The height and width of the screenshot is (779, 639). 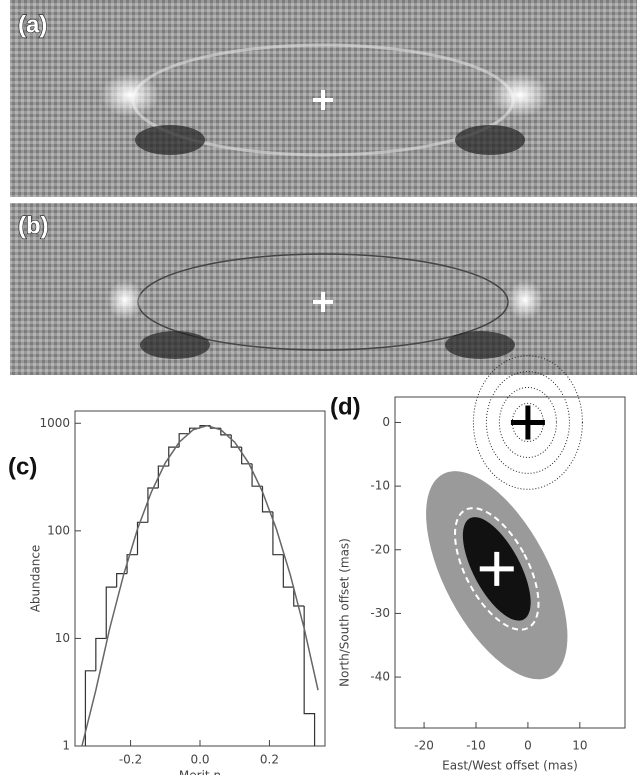 What do you see at coordinates (33, 225) in the screenshot?
I see `panel-label: (b)` at bounding box center [33, 225].